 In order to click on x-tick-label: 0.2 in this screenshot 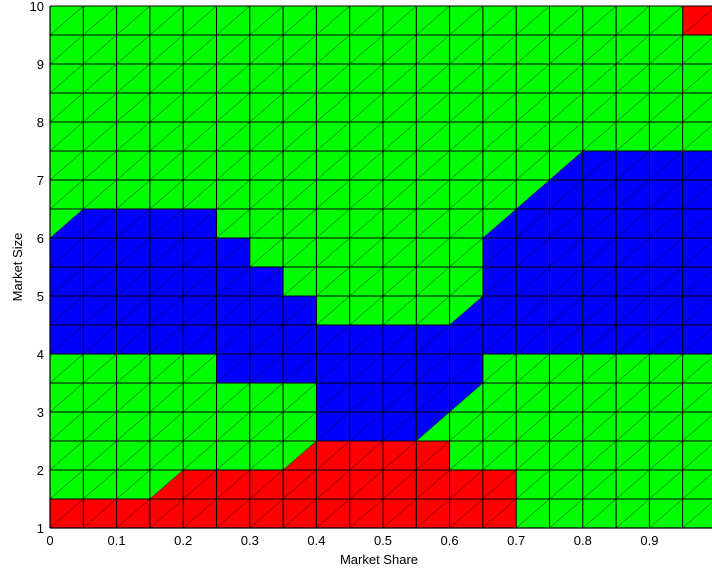, I will do `click(183, 540)`.